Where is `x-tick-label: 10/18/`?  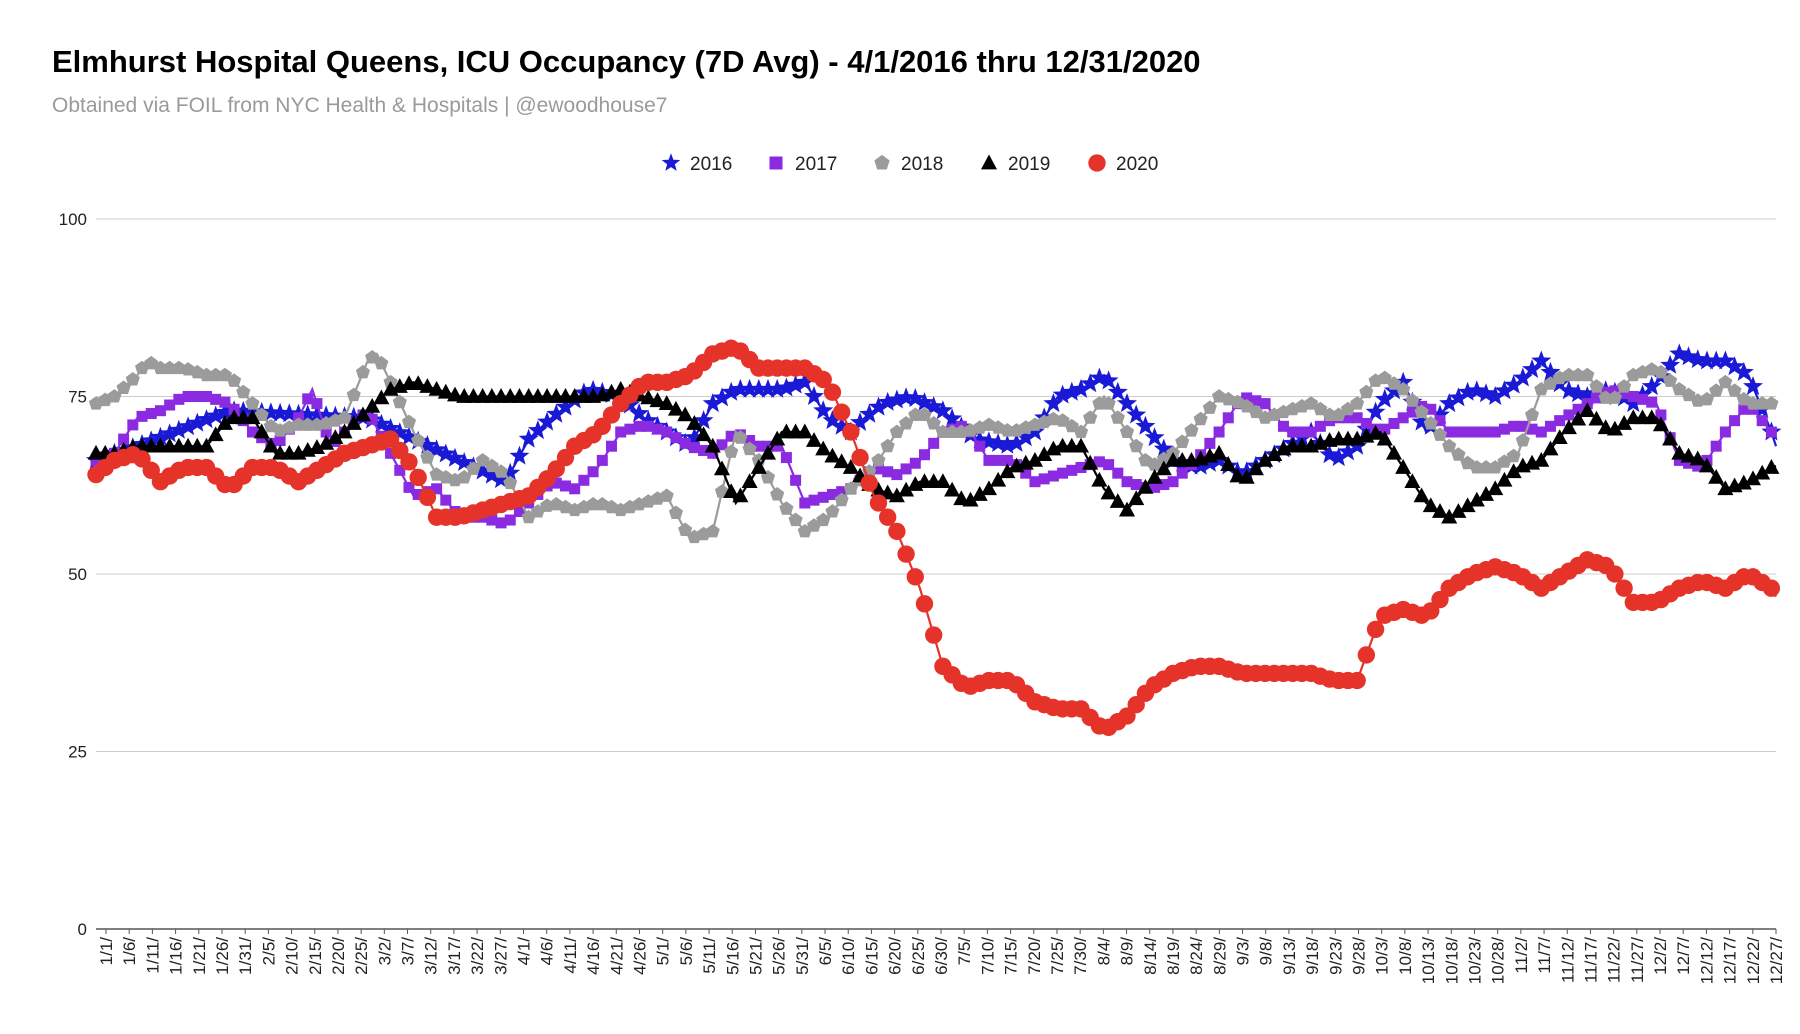
x-tick-label: 10/18/ is located at coordinates (1451, 961).